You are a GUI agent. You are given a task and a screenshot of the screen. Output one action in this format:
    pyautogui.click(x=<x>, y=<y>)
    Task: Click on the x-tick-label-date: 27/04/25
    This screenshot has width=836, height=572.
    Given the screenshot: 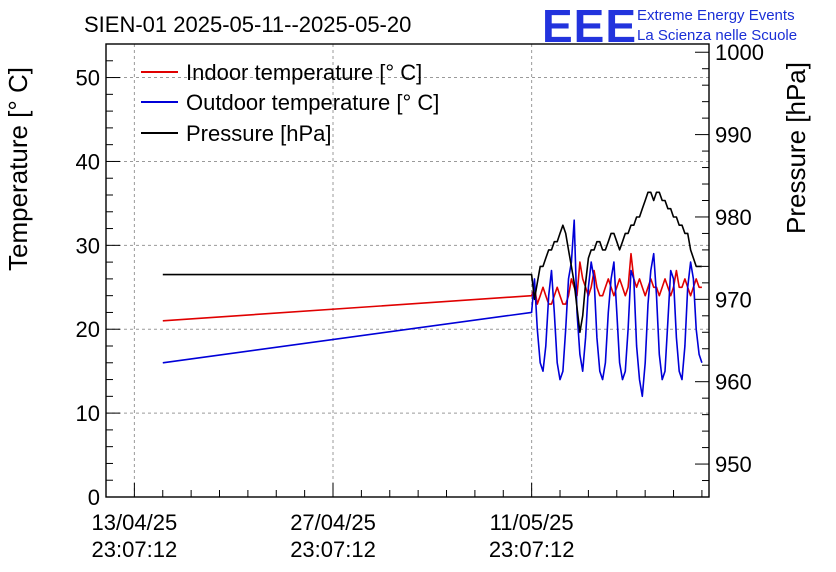 What is the action you would take?
    pyautogui.click(x=333, y=522)
    